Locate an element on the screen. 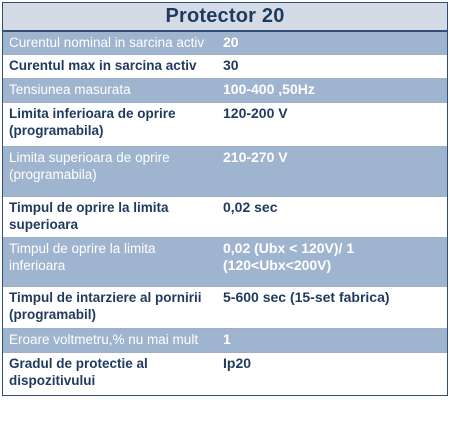  row-value-line: 210-270 V is located at coordinates (255, 157).